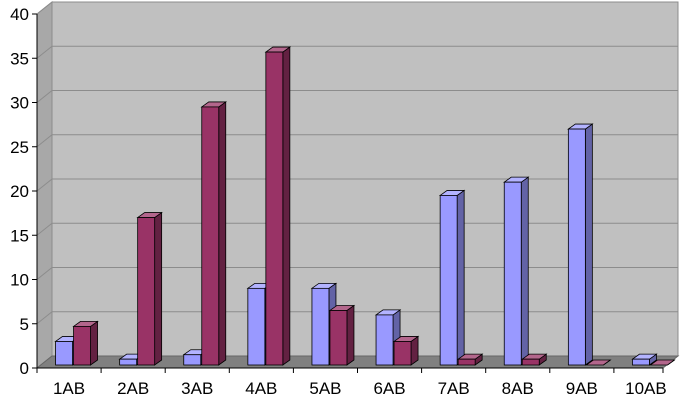  Describe the element at coordinates (261, 388) in the screenshot. I see `x-tick-label: 4AB` at that location.